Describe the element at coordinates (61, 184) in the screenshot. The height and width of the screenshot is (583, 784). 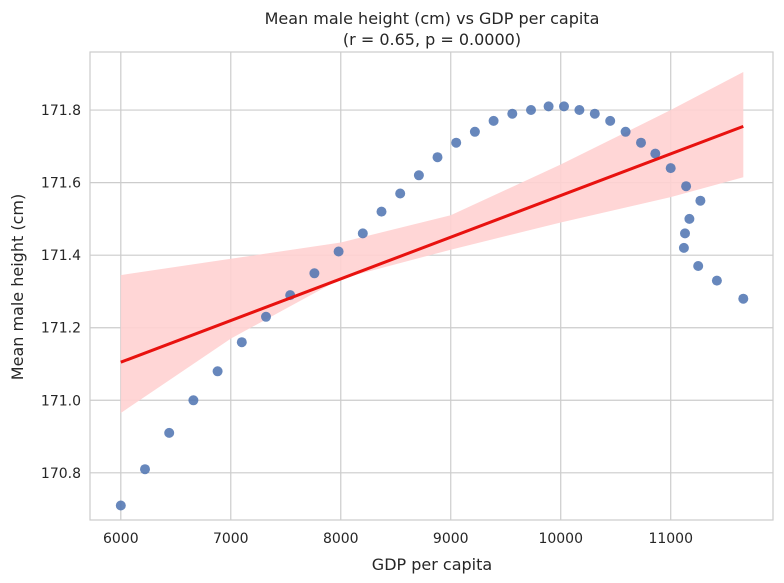
I see `y-tick-label: 171.6` at that location.